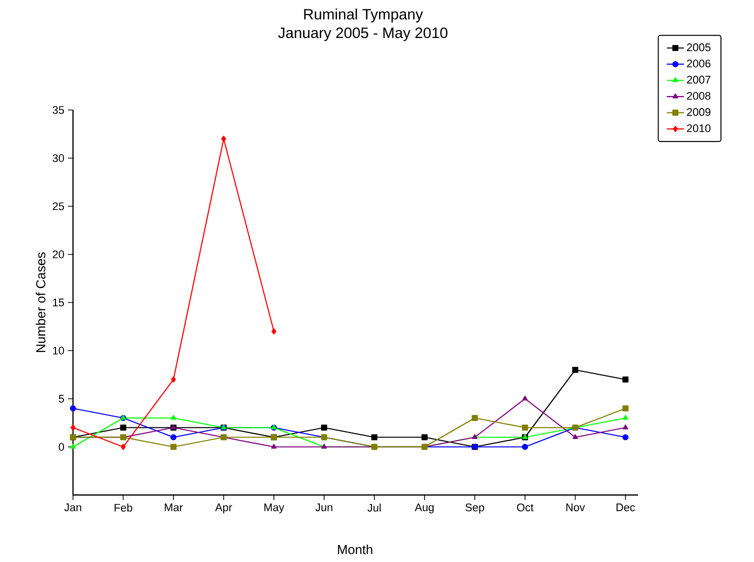 This screenshot has height=562, width=754. What do you see at coordinates (173, 508) in the screenshot?
I see `x-tick-label: Mar` at bounding box center [173, 508].